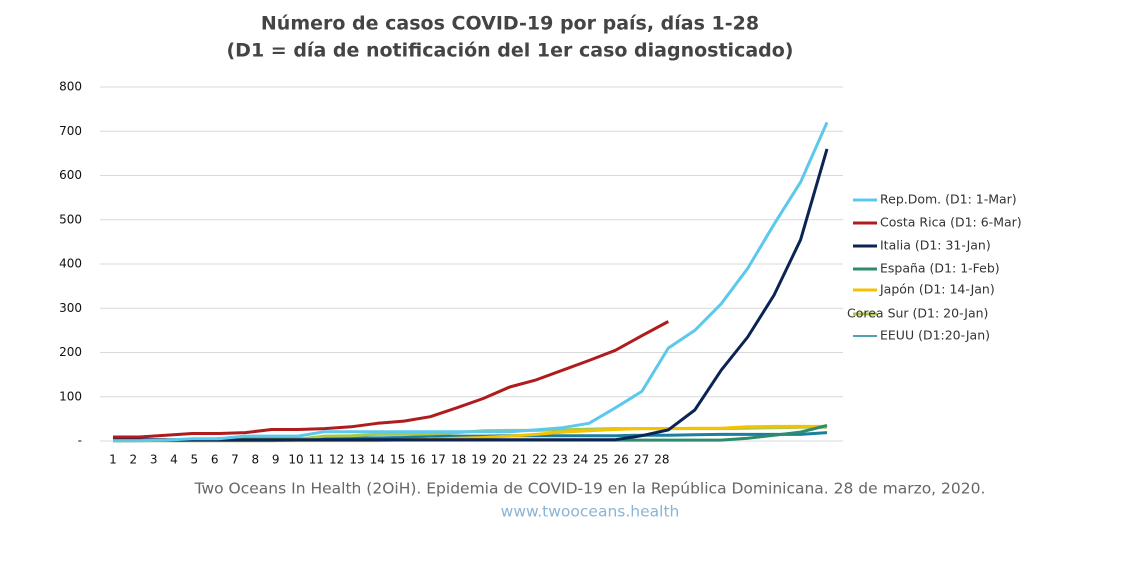  Describe the element at coordinates (70, 131) in the screenshot. I see `y-tick-label: 700` at that location.